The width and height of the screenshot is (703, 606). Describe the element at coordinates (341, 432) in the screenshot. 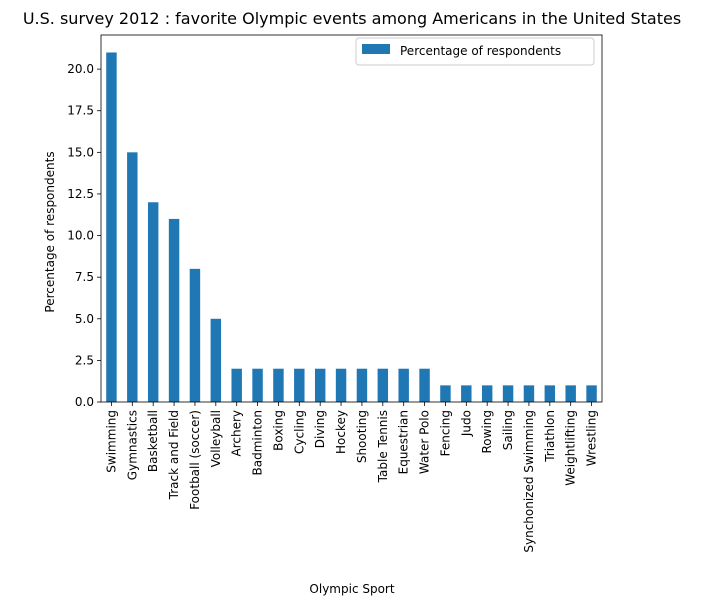

I see `x-tick-label: Hockey` at that location.